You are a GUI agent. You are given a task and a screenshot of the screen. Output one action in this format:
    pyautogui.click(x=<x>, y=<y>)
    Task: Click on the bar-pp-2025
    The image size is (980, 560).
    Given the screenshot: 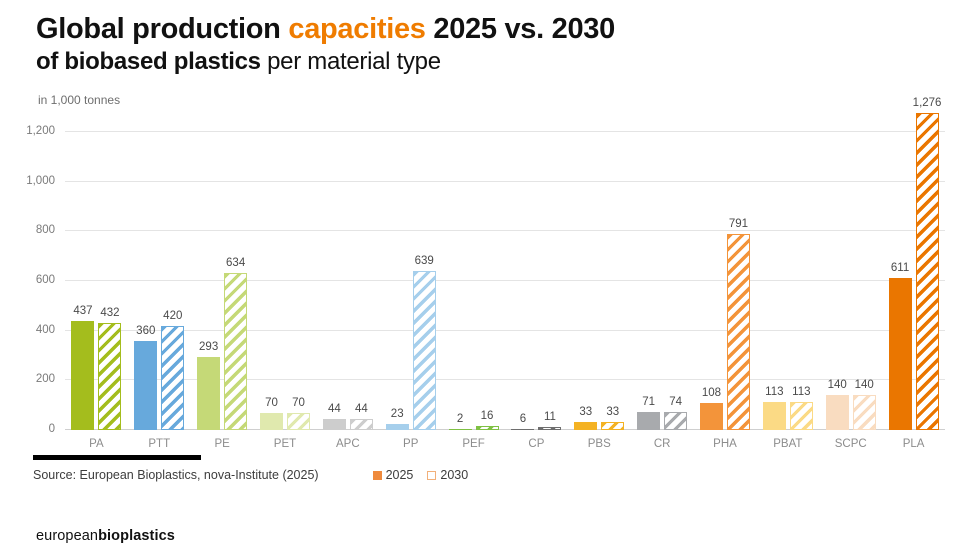 What is the action you would take?
    pyautogui.click(x=397, y=427)
    